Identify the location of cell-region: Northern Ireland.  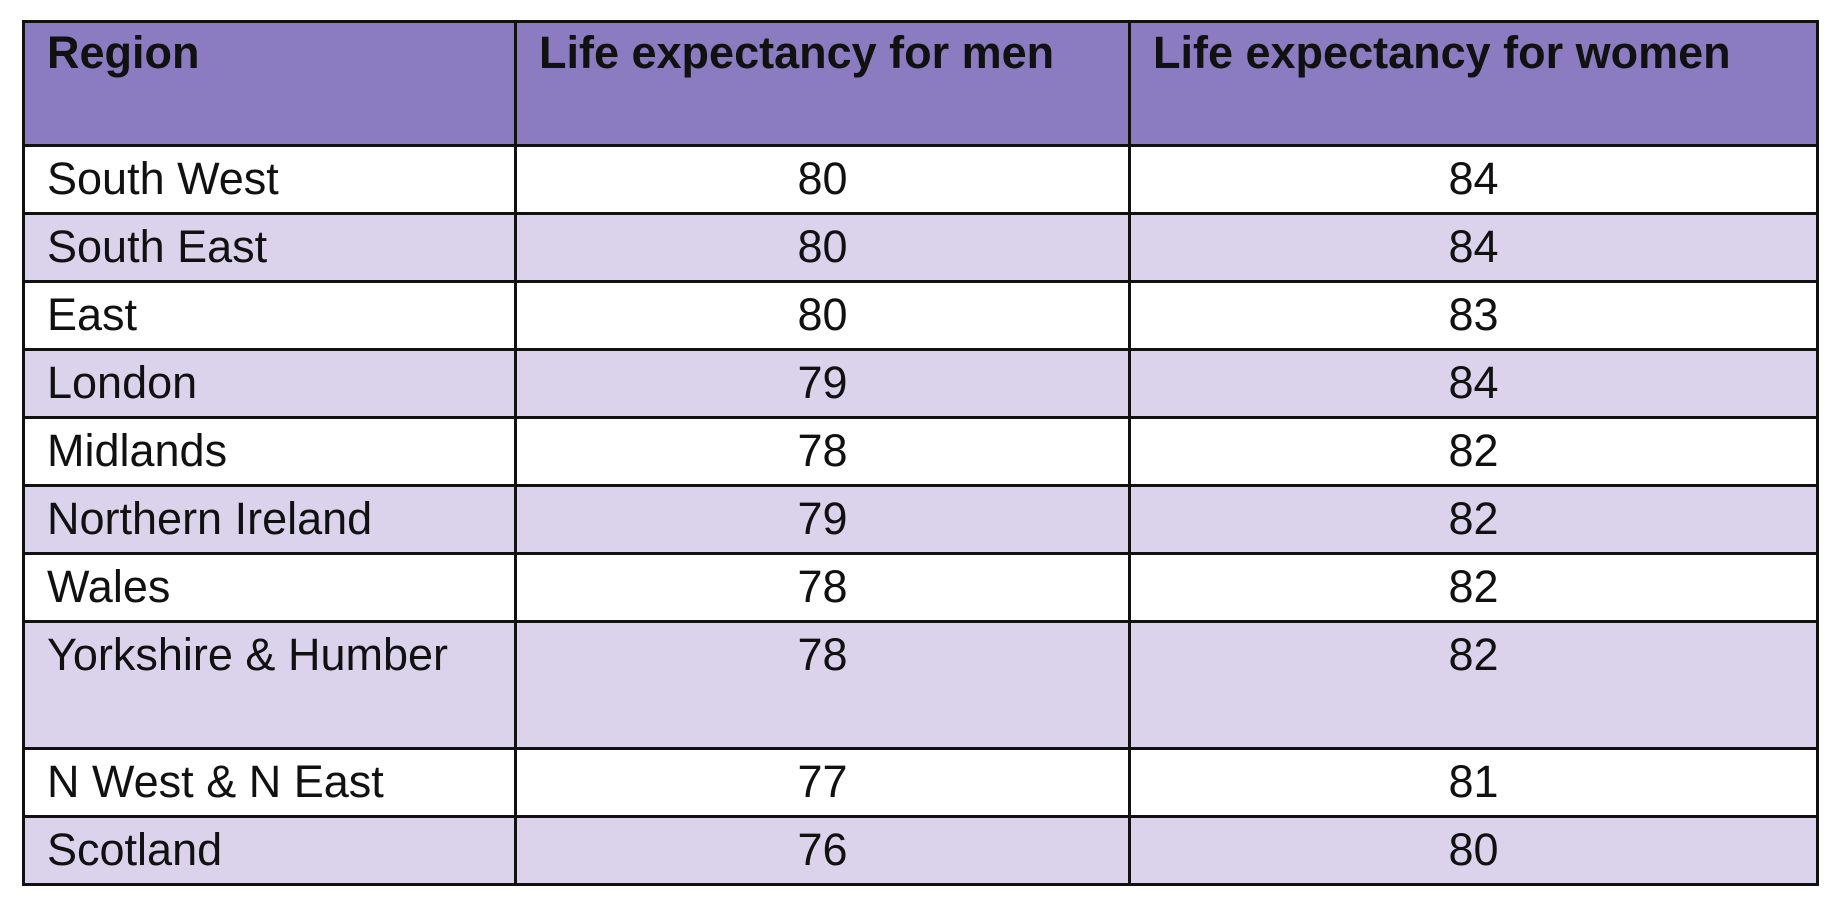
(269, 519).